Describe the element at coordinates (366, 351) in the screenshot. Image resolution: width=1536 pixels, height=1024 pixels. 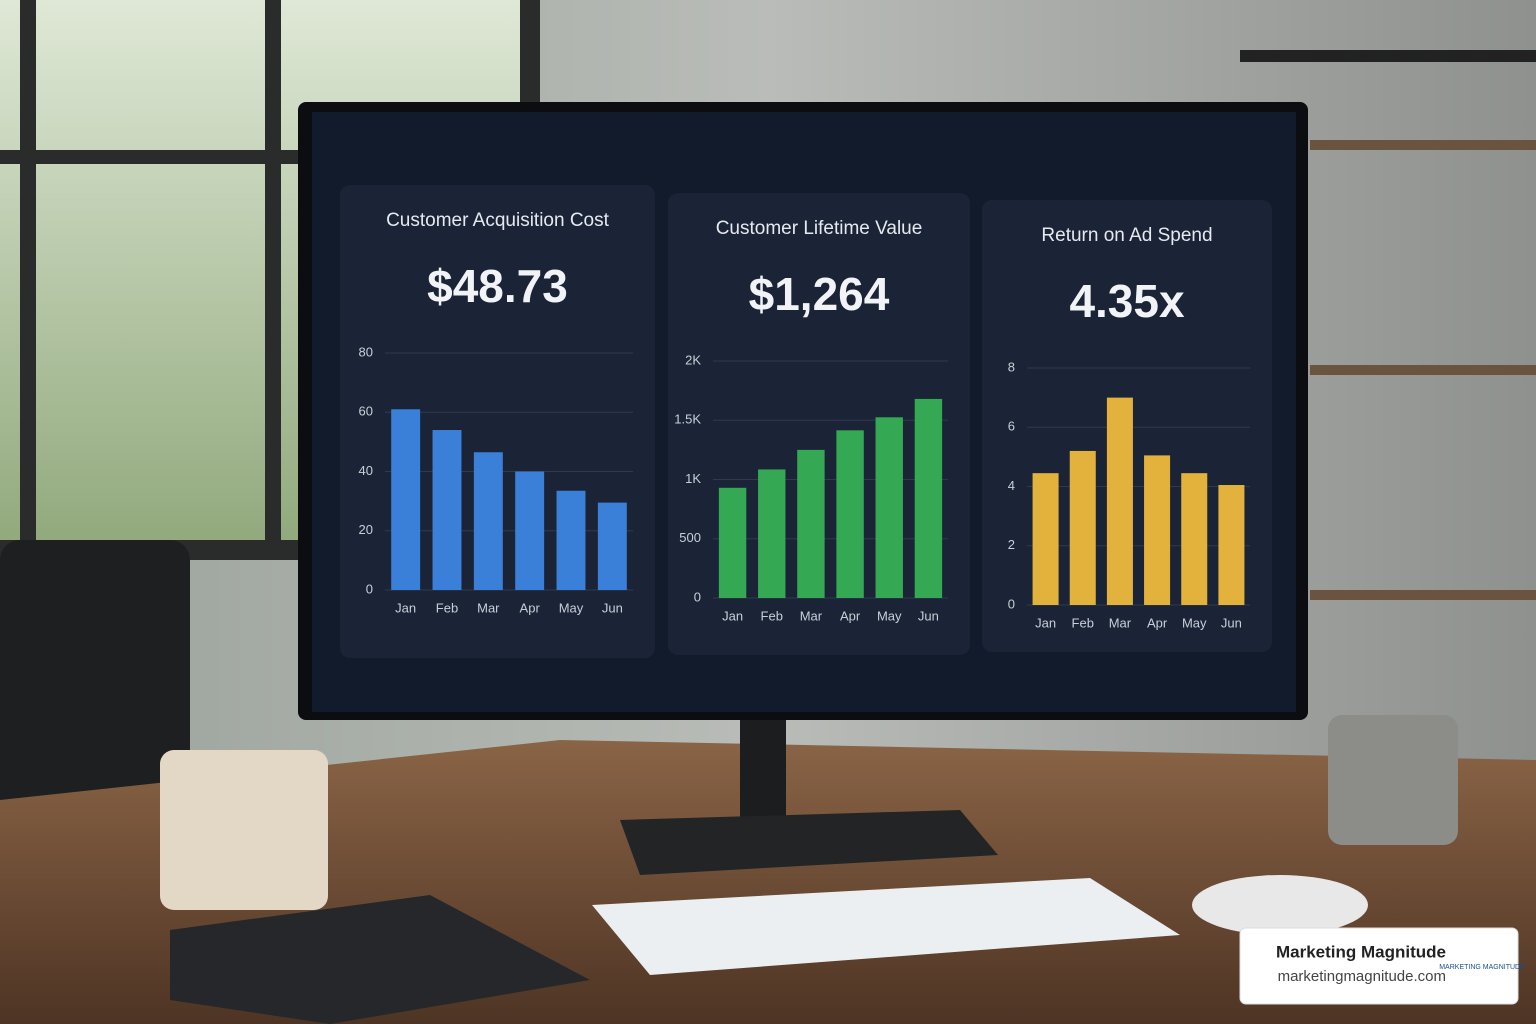
I see `y-tick-label: 80` at that location.